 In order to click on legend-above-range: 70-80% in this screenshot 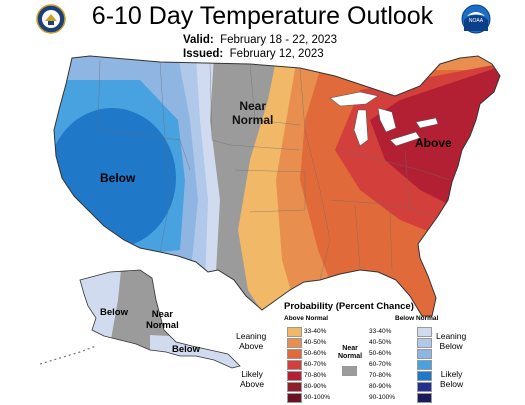, I will do `click(315, 375)`.